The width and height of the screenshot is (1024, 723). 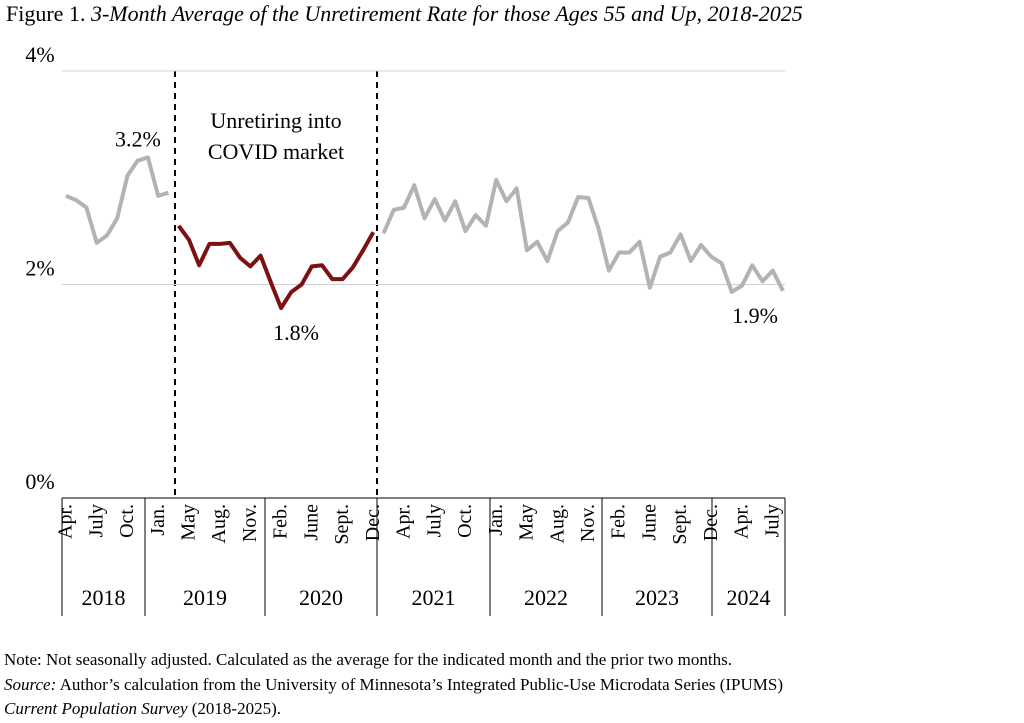 What do you see at coordinates (96, 708) in the screenshot?
I see `source-title: Current Population Survey` at bounding box center [96, 708].